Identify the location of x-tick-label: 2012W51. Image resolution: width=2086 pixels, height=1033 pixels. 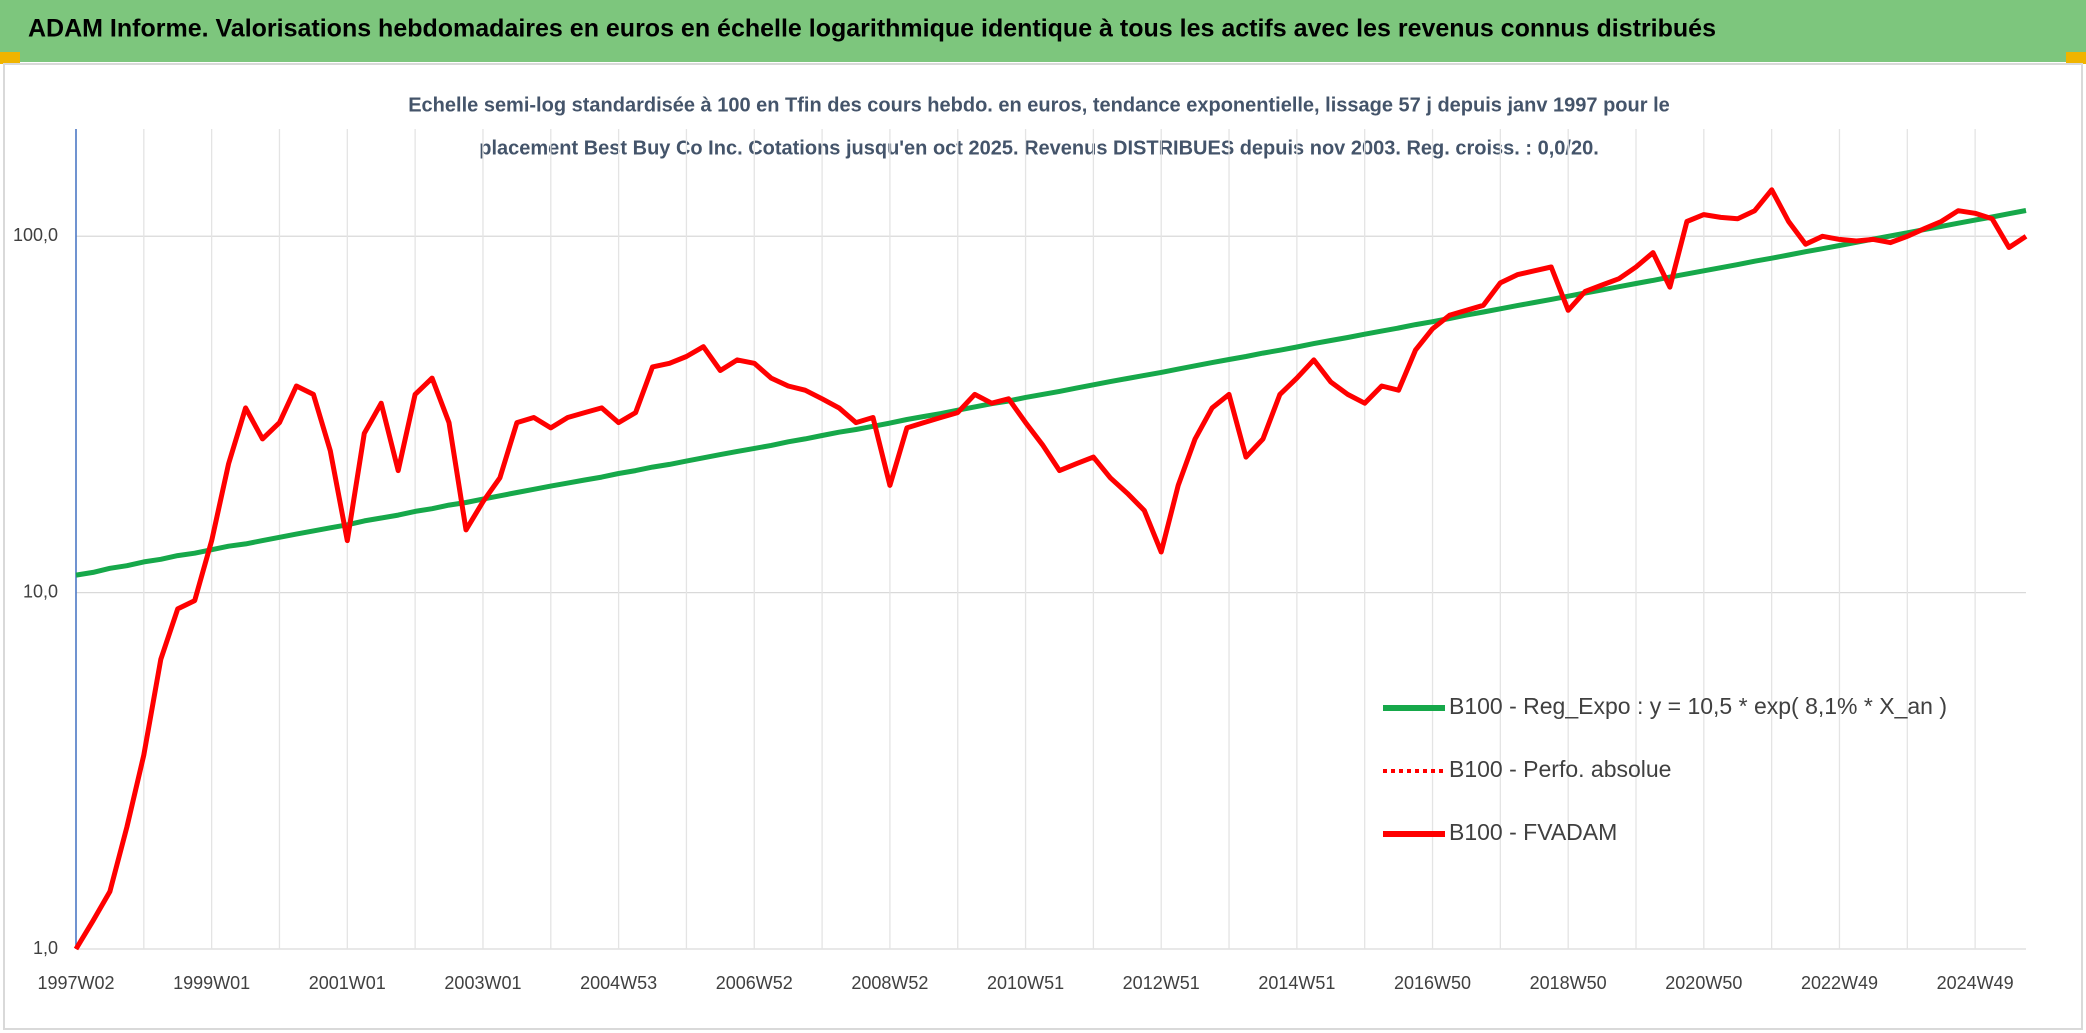
(1161, 983).